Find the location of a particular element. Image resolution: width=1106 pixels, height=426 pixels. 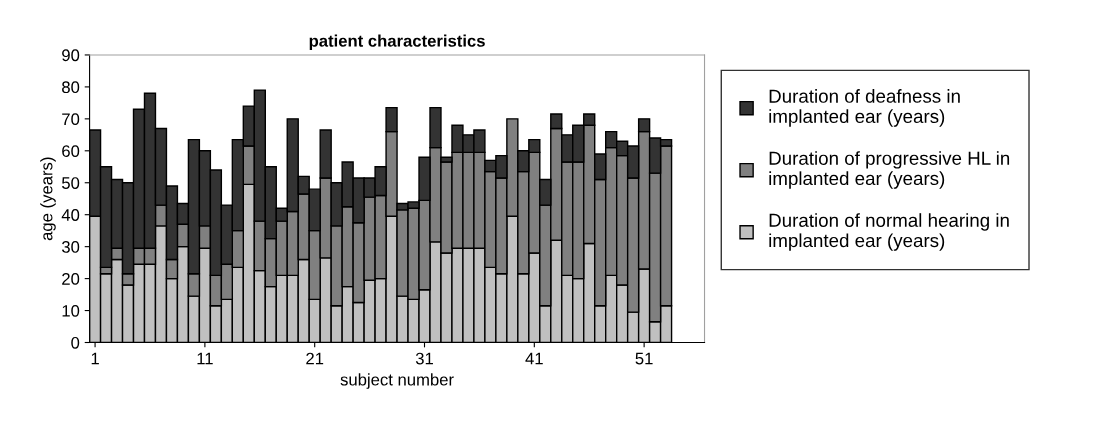

y-tick-label: 30 is located at coordinates (70, 247).